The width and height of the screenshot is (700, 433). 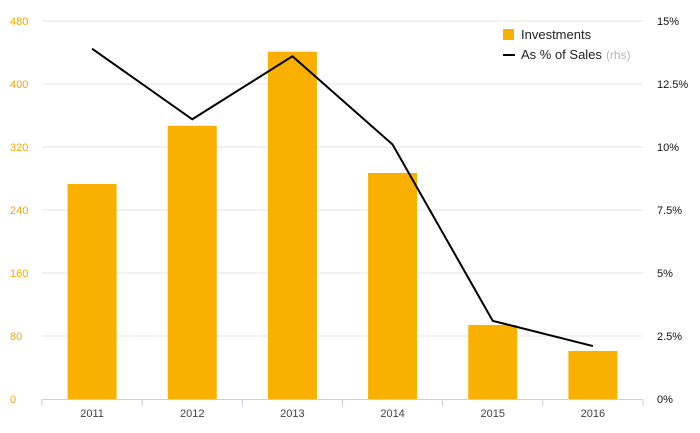 I want to click on x-tick-label: 2015, so click(x=493, y=414).